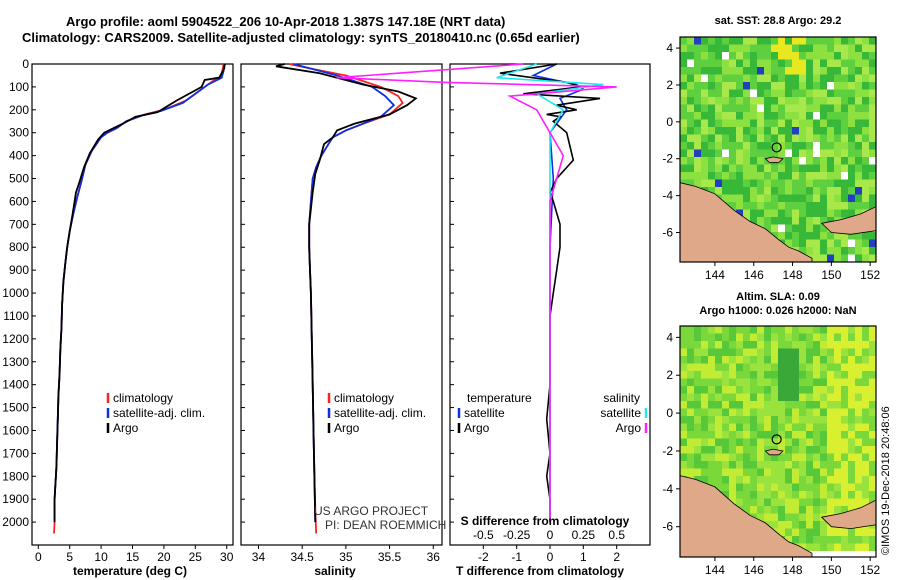 This screenshot has height=580, width=900. What do you see at coordinates (550, 535) in the screenshot?
I see `sal-tick-label: 0` at bounding box center [550, 535].